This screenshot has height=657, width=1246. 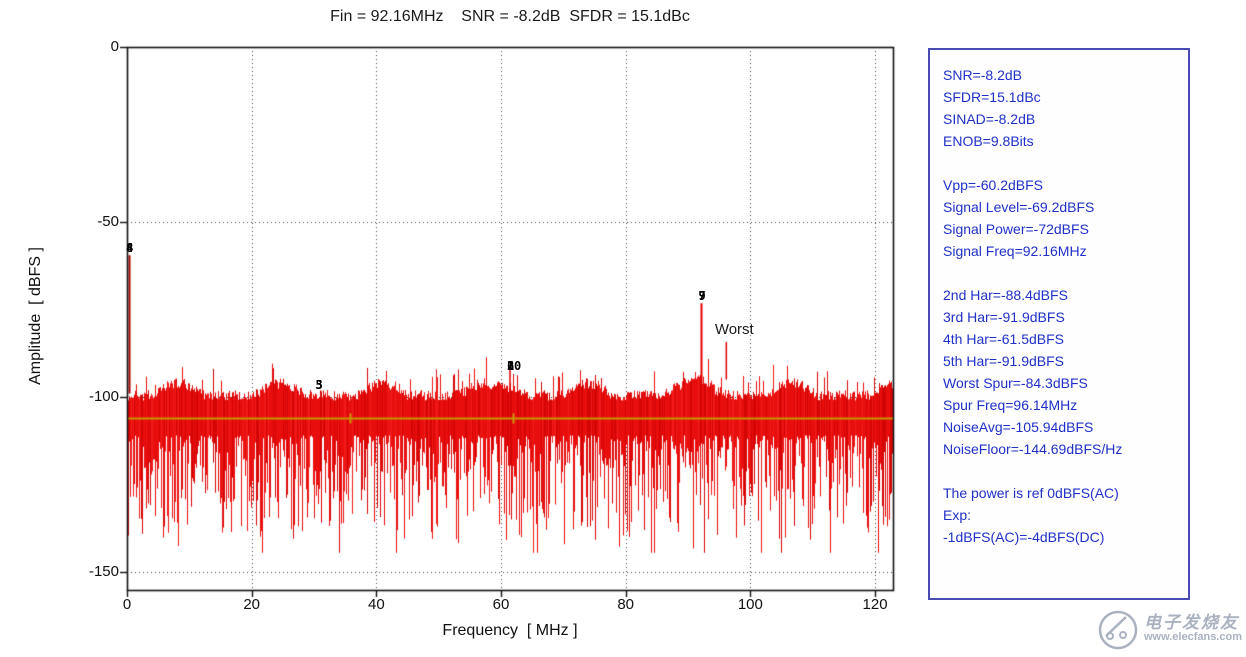 I want to click on panel-line: ENOB=9.8Bits, so click(x=988, y=141).